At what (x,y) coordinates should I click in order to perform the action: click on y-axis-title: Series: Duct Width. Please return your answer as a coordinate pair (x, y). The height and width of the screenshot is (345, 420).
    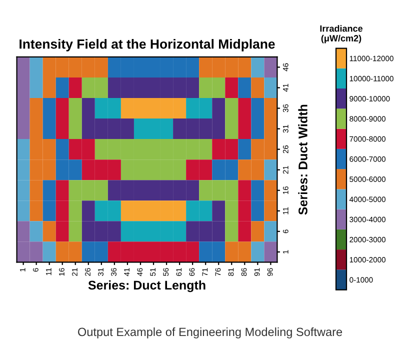
    Looking at the image, I should click on (303, 159).